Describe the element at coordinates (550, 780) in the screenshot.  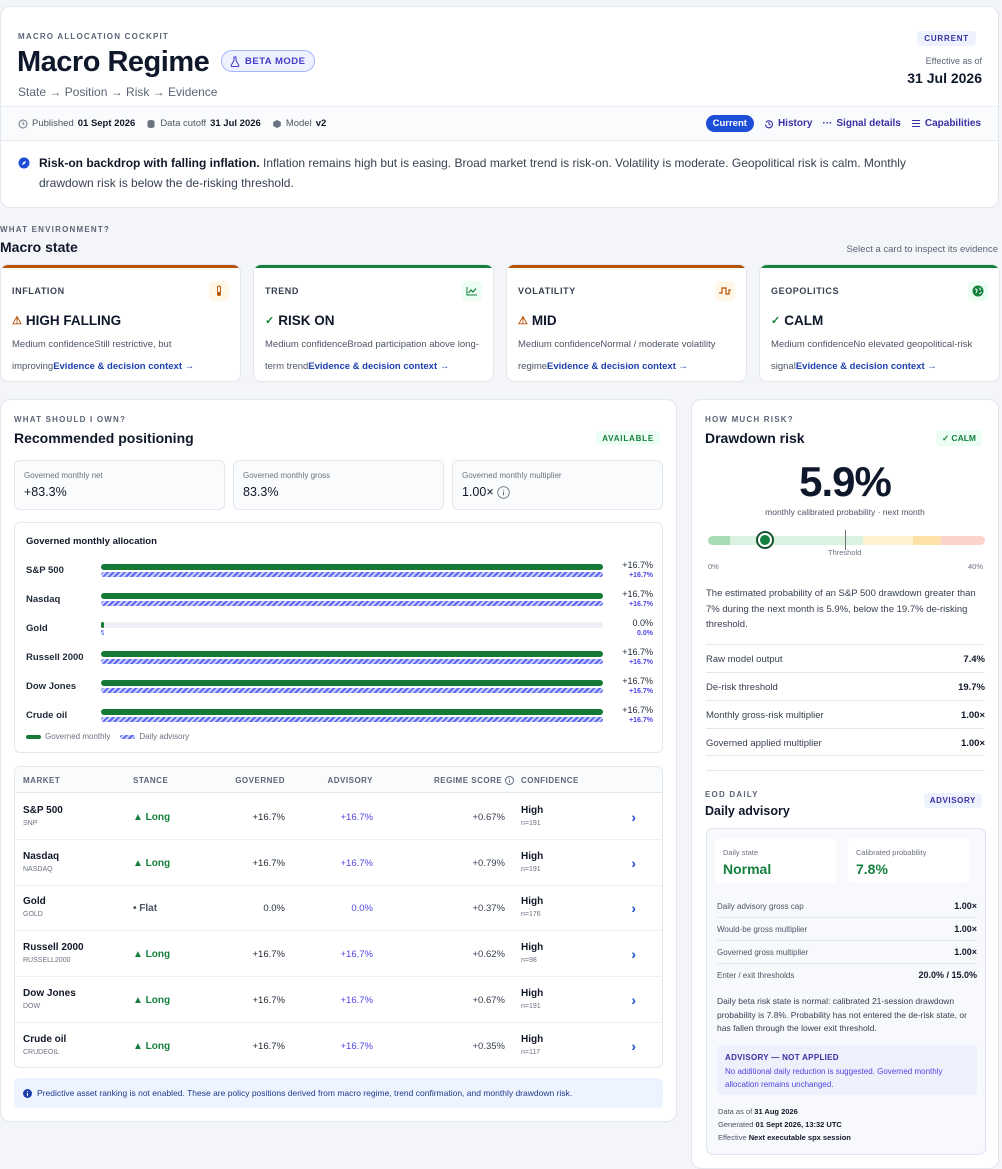
I see `col-confidence: CONFIDENCE` at that location.